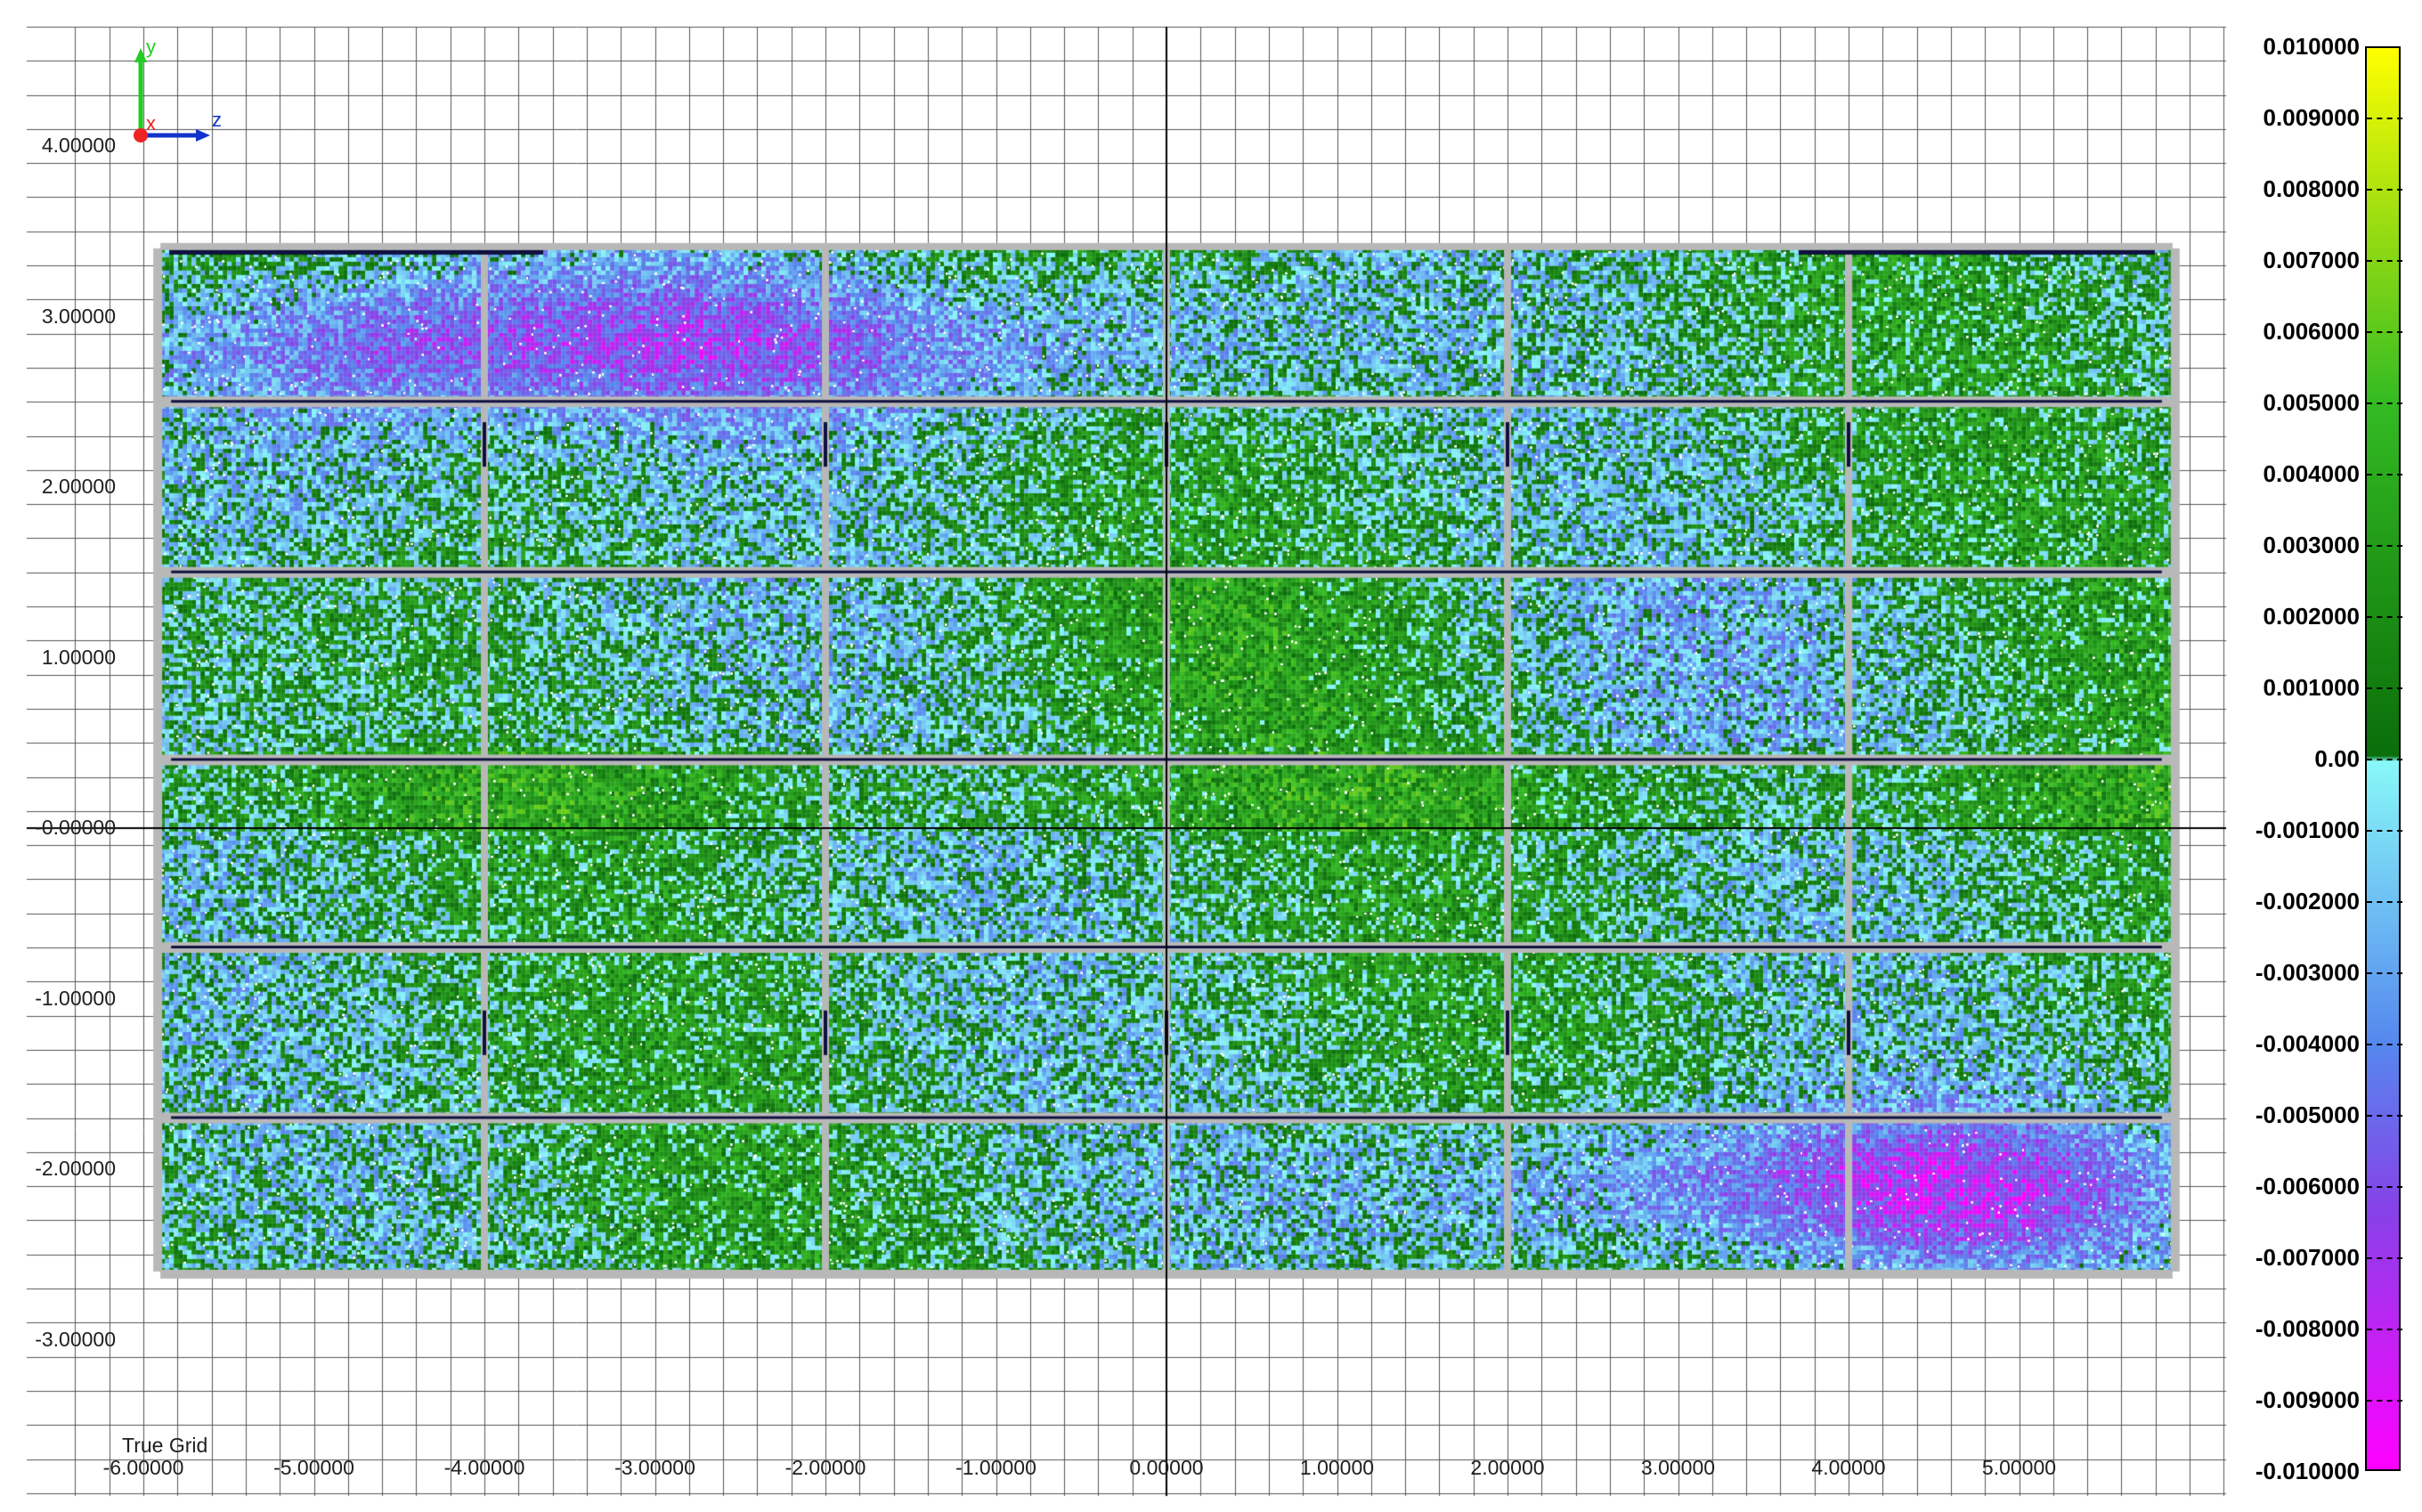 The image size is (2422, 1512). What do you see at coordinates (313, 1467) in the screenshot?
I see `h-axis-label: -5.00000` at bounding box center [313, 1467].